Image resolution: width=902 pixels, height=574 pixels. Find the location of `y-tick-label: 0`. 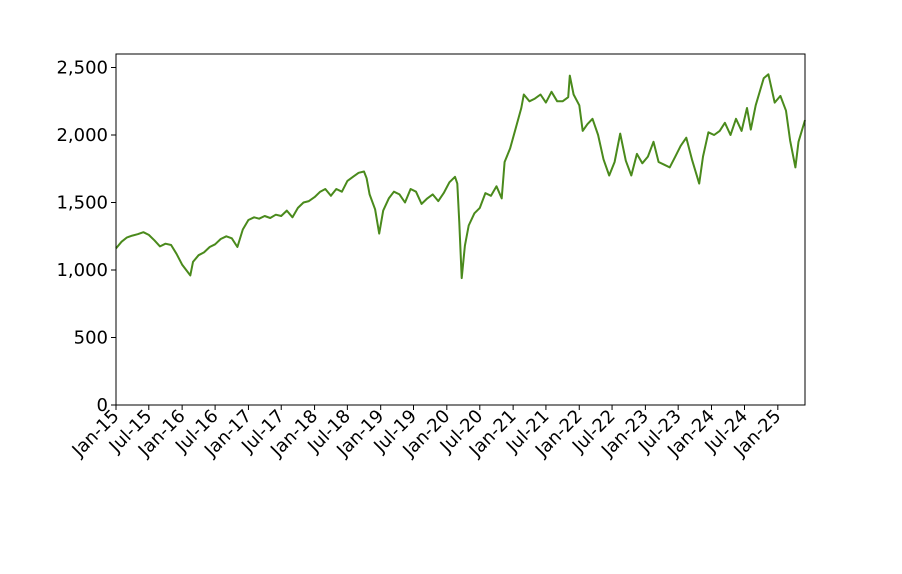

y-tick-label: 0 is located at coordinates (102, 405).